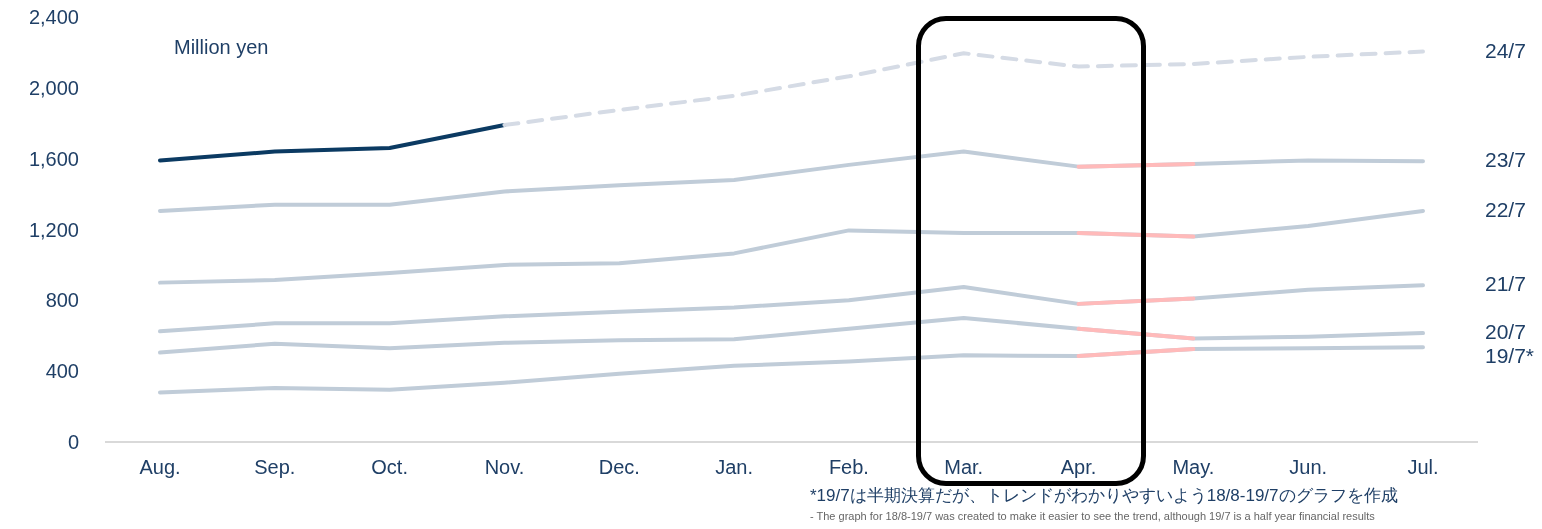  What do you see at coordinates (62, 300) in the screenshot?
I see `y-tick-label: 800` at bounding box center [62, 300].